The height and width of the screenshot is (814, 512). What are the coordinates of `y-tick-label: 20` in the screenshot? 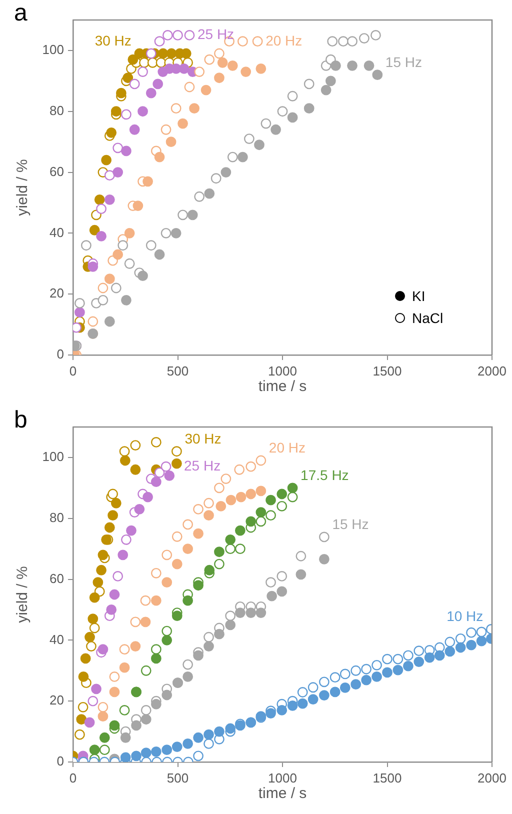 It's located at (57, 700).